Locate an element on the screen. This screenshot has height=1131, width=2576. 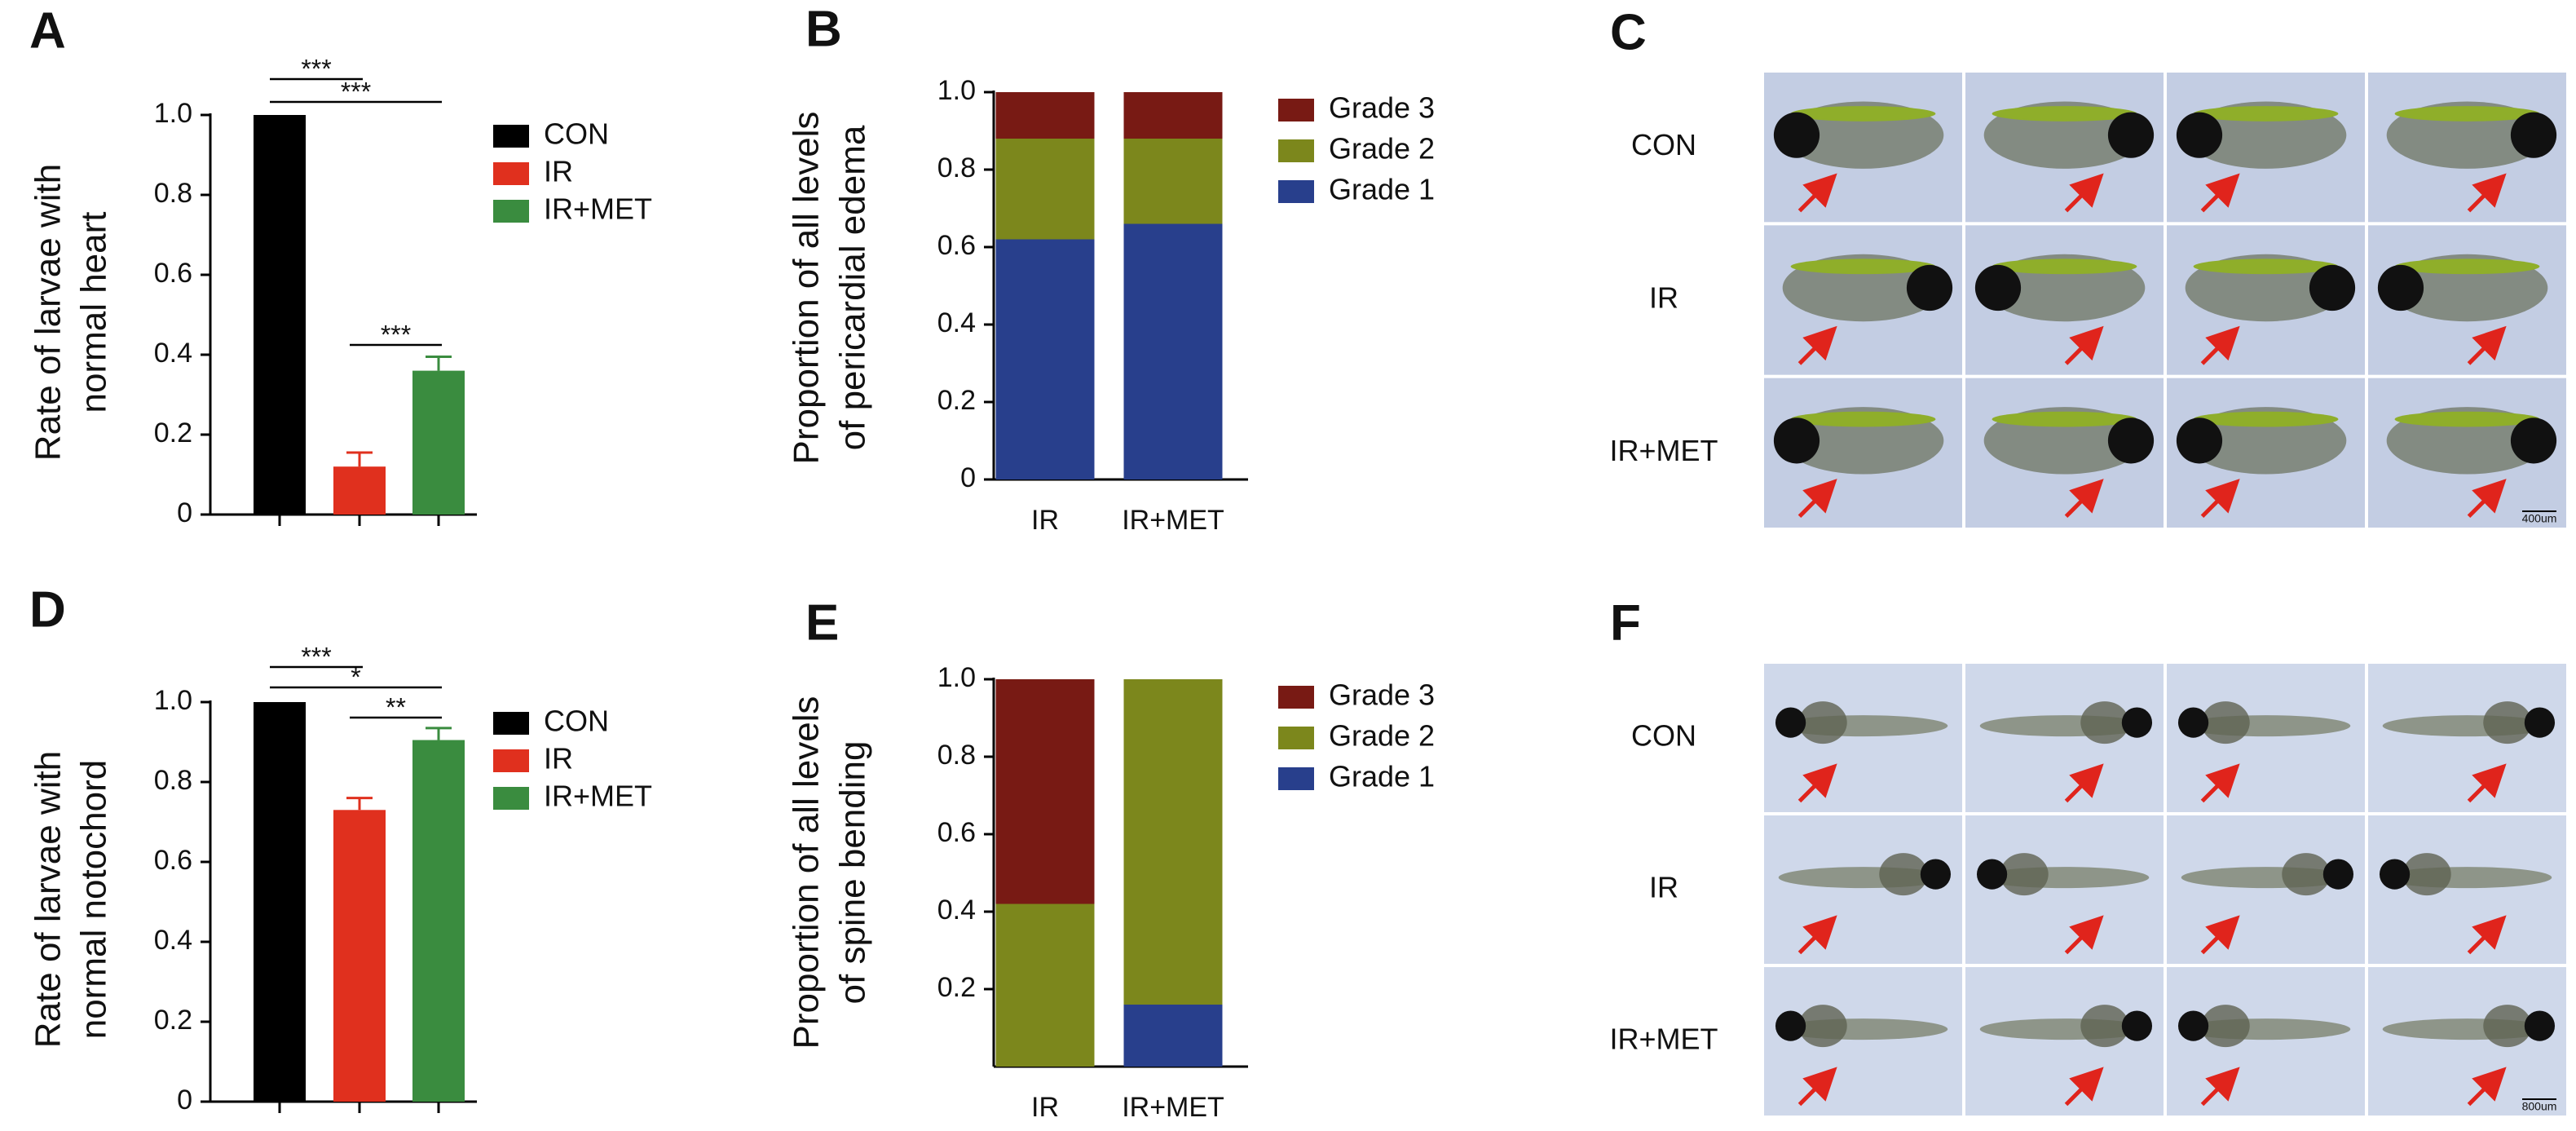
legend-label: IR is located at coordinates (558, 171).